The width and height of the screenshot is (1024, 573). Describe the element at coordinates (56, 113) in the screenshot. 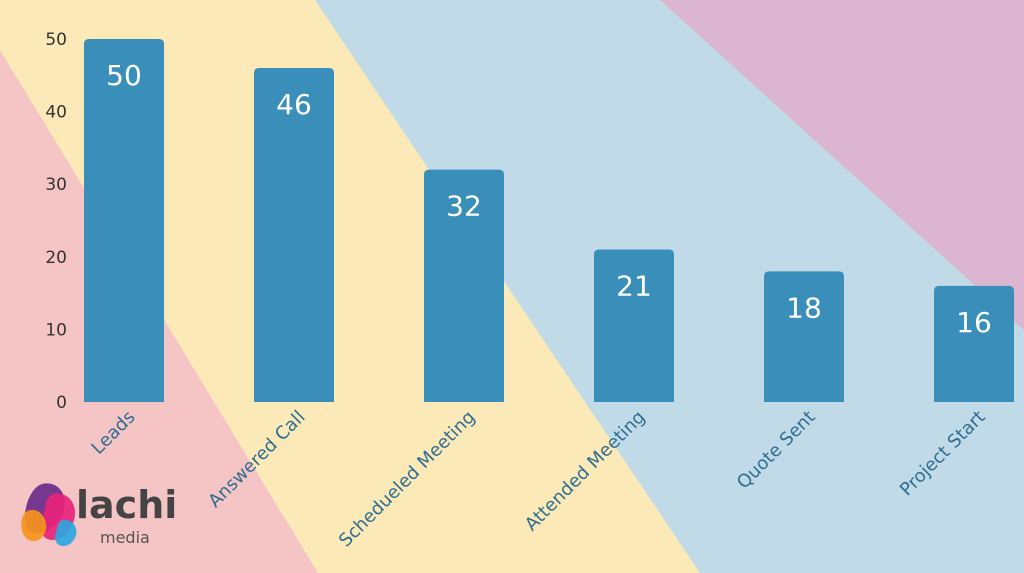

I see `y-tick-label: 40` at that location.